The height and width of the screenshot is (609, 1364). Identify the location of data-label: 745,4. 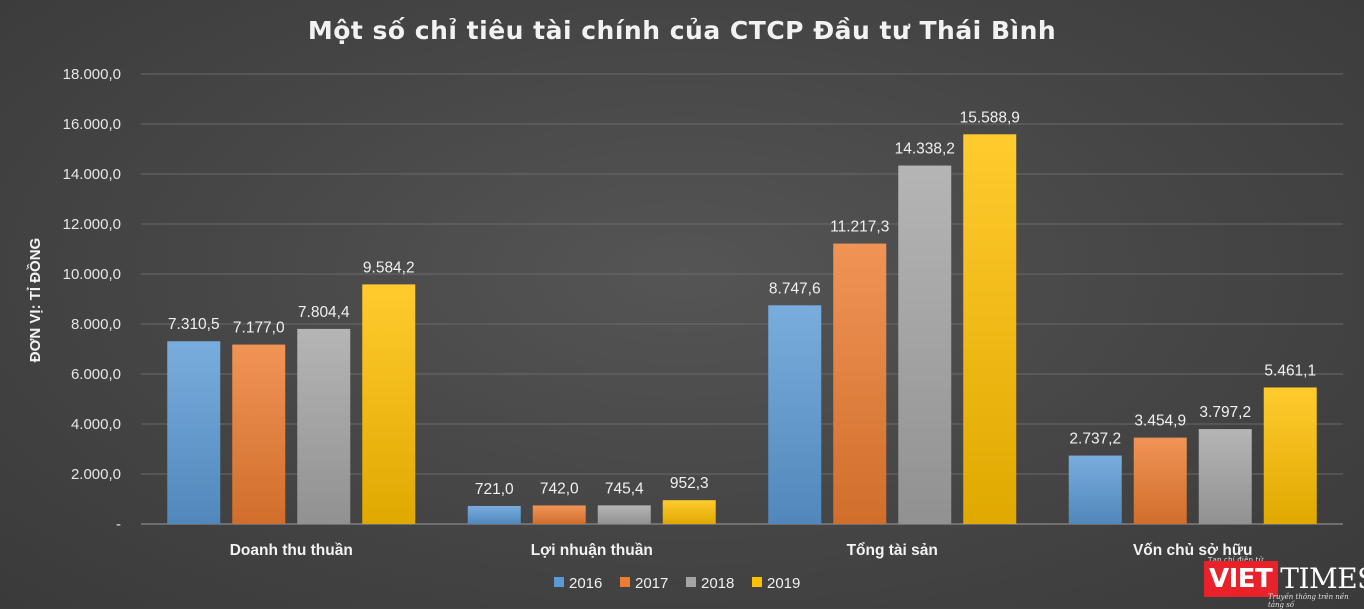
(624, 488).